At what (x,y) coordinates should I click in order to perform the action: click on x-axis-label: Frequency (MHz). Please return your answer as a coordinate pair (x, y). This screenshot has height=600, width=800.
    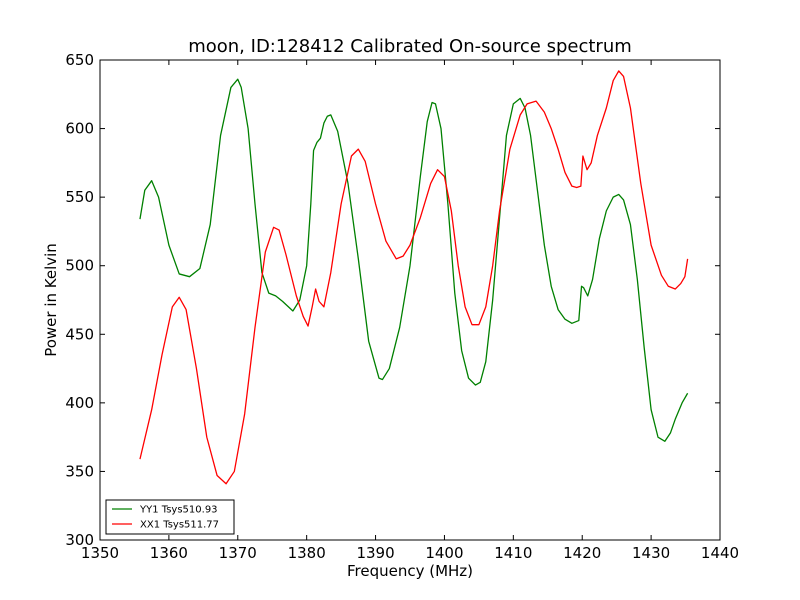
    Looking at the image, I should click on (410, 571).